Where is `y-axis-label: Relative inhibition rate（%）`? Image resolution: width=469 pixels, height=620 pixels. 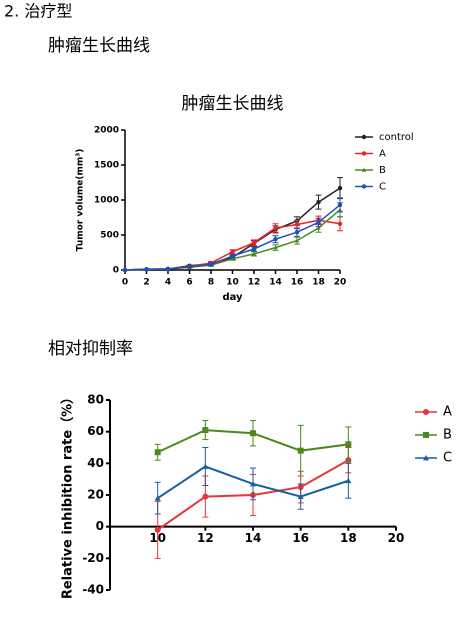
y-axis-label: Relative inhibition rate（%） is located at coordinates (68, 495).